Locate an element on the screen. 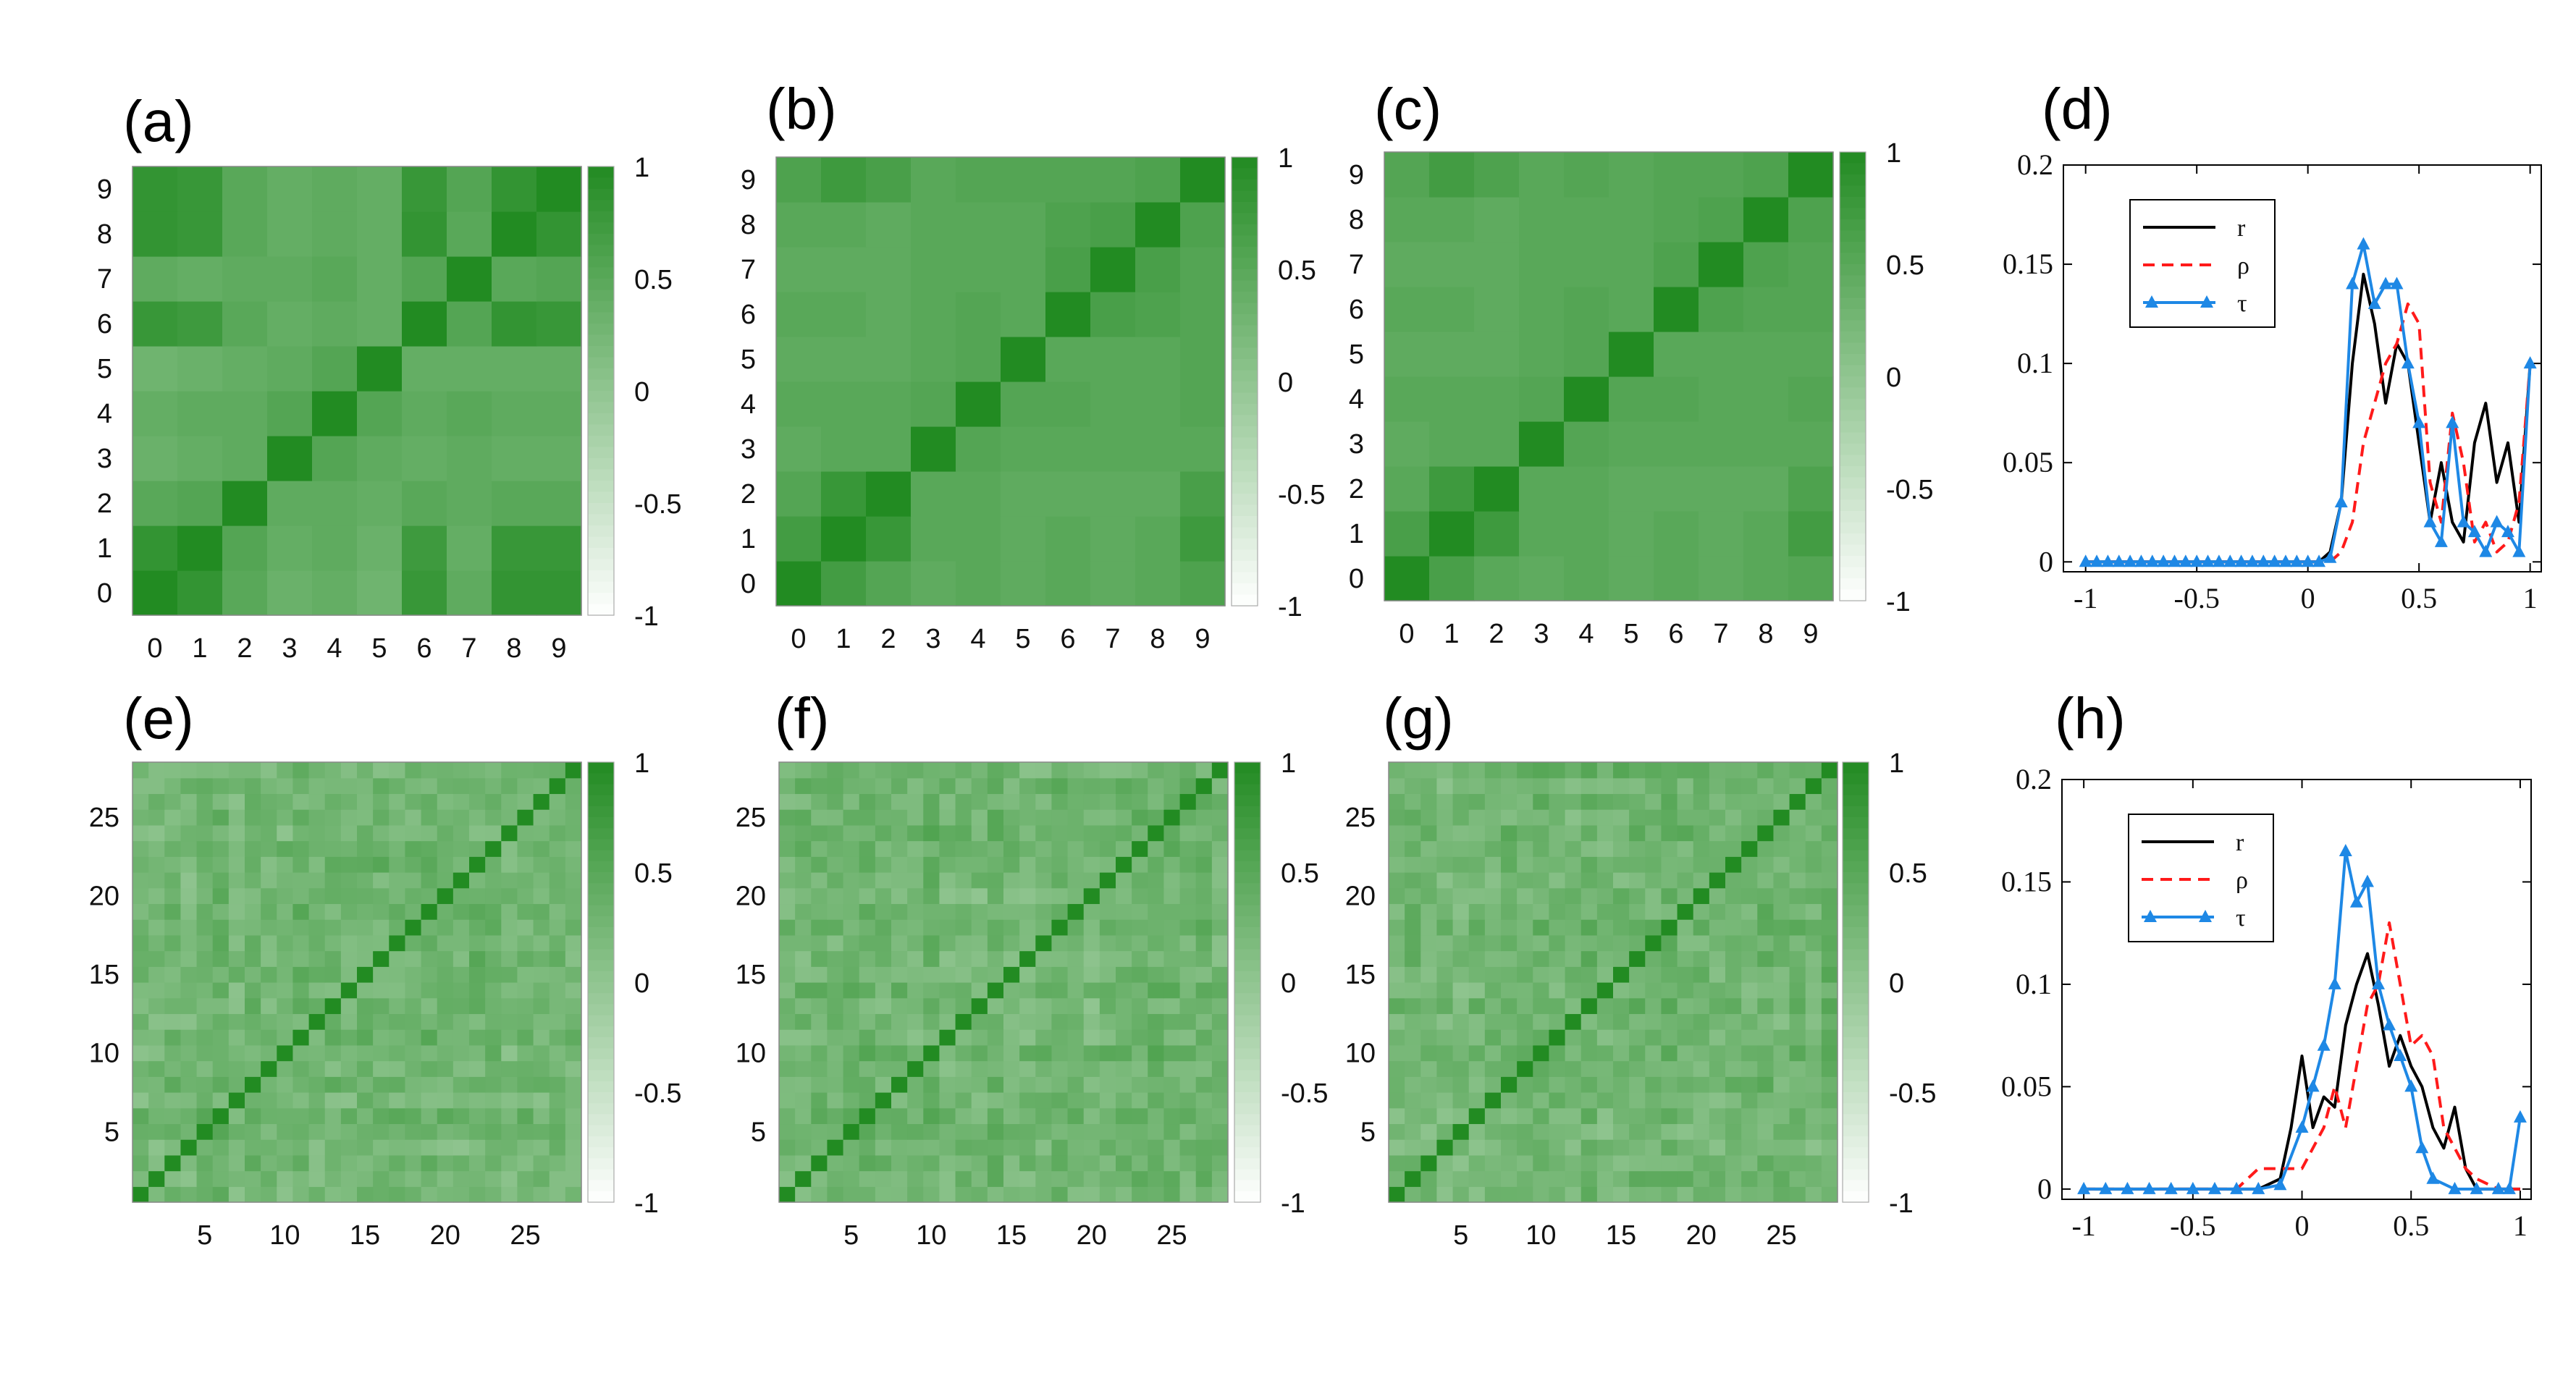 The height and width of the screenshot is (1394, 2576). series-marker is located at coordinates (2297, 560).